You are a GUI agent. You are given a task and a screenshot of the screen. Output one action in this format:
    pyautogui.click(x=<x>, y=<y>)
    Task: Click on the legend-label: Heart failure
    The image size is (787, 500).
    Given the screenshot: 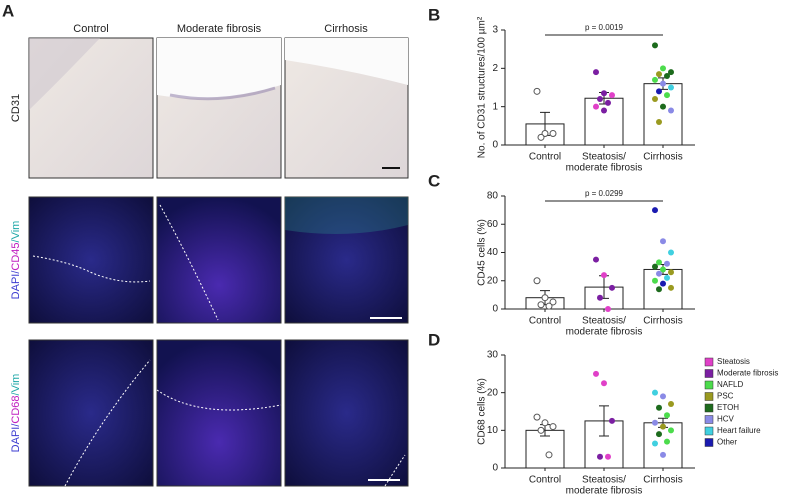 What is the action you would take?
    pyautogui.click(x=739, y=430)
    